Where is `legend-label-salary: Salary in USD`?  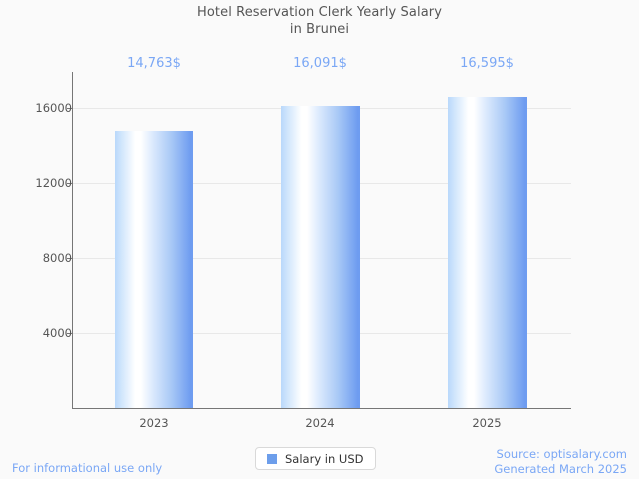
legend-label-salary: Salary in USD is located at coordinates (324, 458).